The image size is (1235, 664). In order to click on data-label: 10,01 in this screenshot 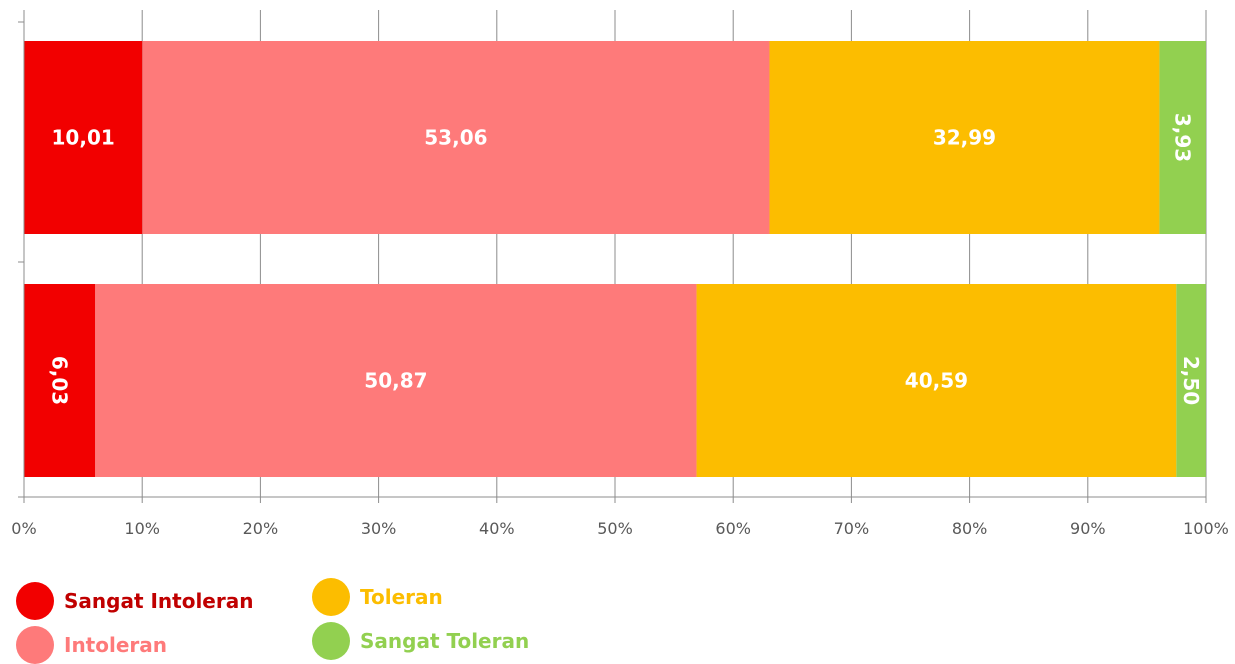, I will do `click(83, 138)`.